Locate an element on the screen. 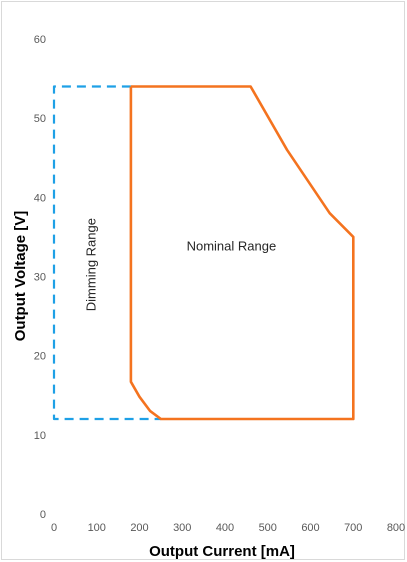 This screenshot has height=562, width=407. x-tick-label: 800 is located at coordinates (396, 528).